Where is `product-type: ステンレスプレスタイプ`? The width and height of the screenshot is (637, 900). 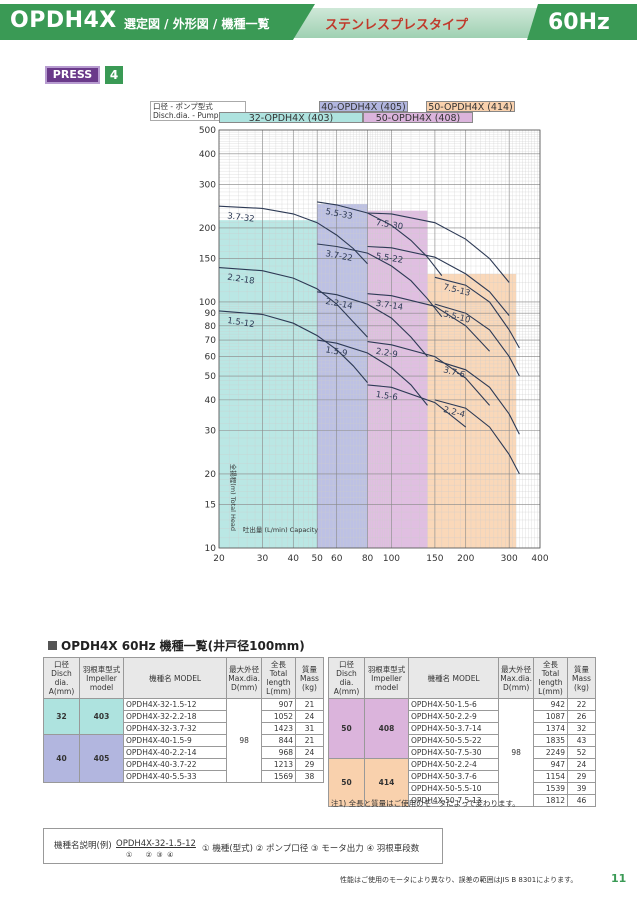
product-type: ステンレスプレスタイプ is located at coordinates (397, 25).